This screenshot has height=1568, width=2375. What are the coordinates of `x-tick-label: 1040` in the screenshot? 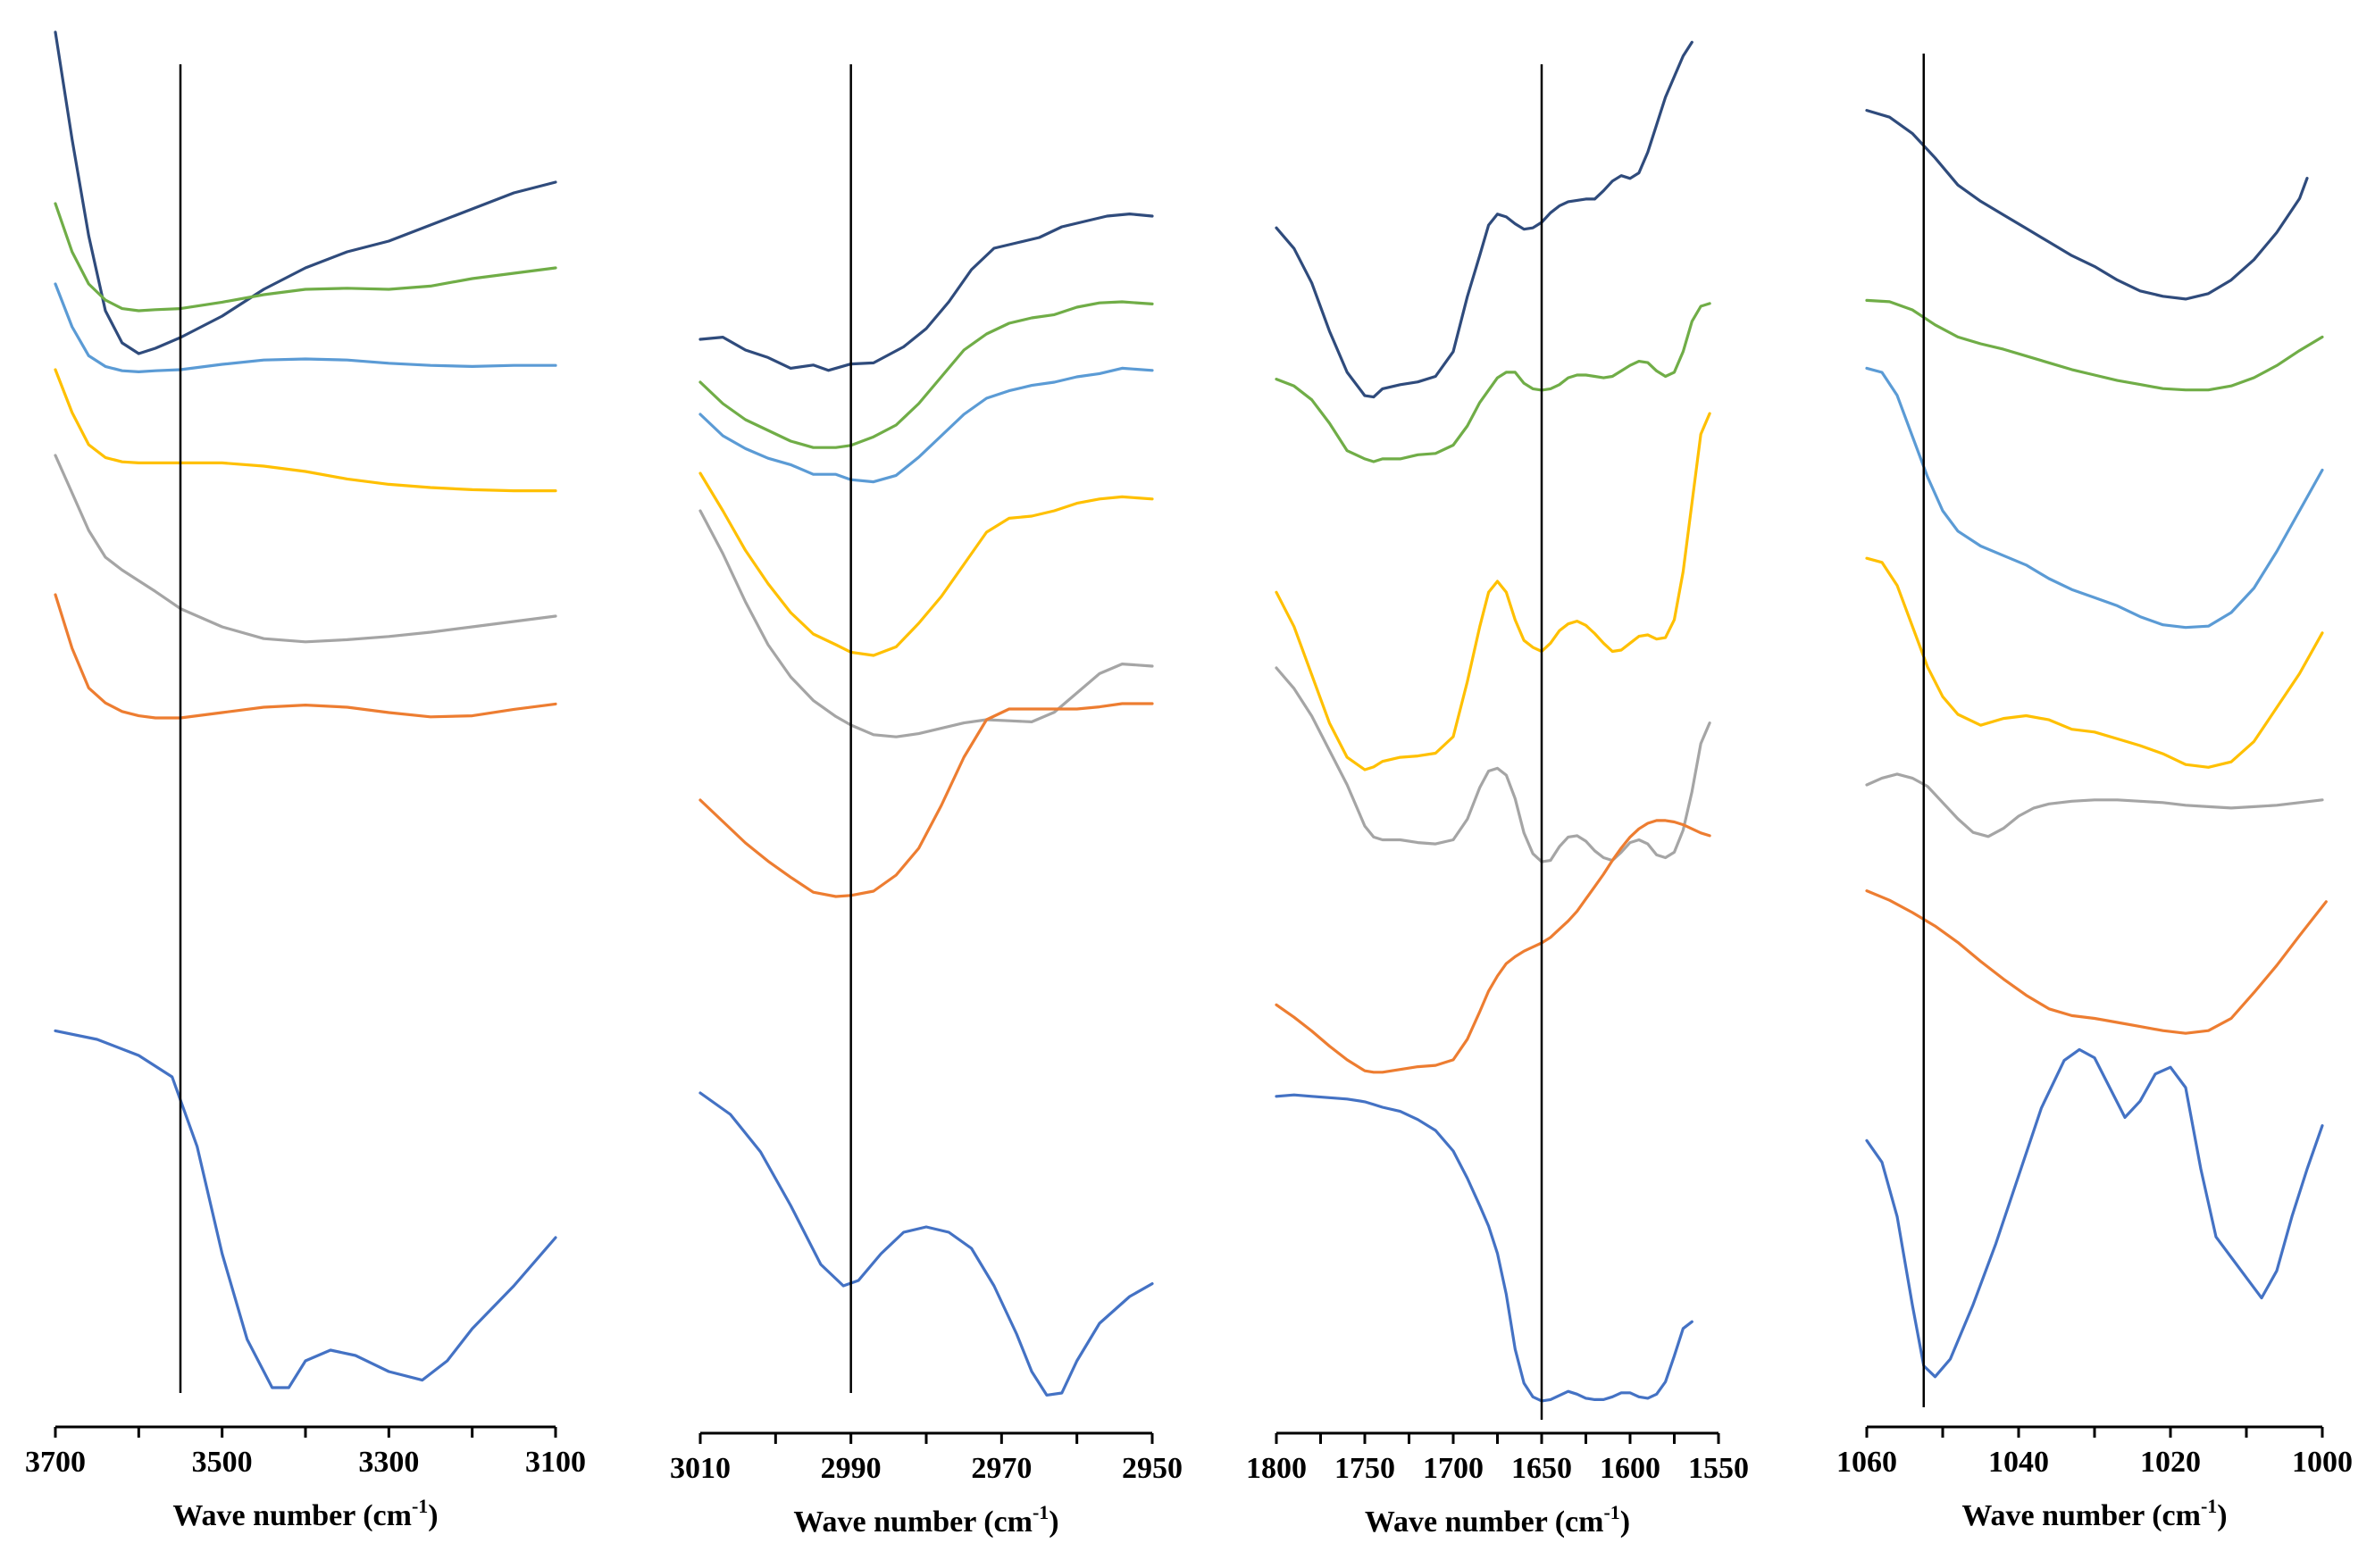 It's located at (2018, 1462).